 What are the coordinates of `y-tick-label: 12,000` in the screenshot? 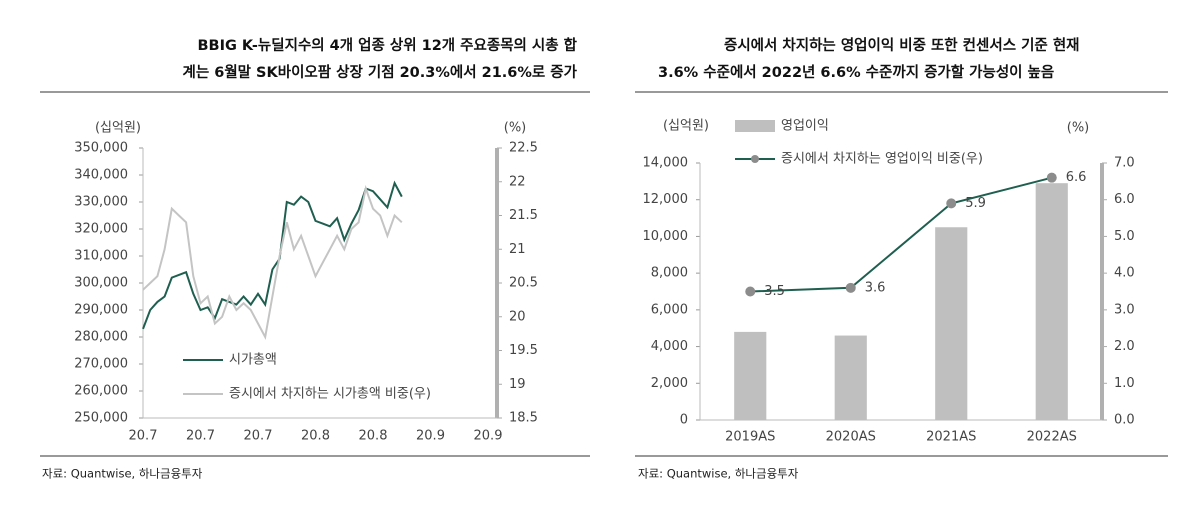 It's located at (666, 199).